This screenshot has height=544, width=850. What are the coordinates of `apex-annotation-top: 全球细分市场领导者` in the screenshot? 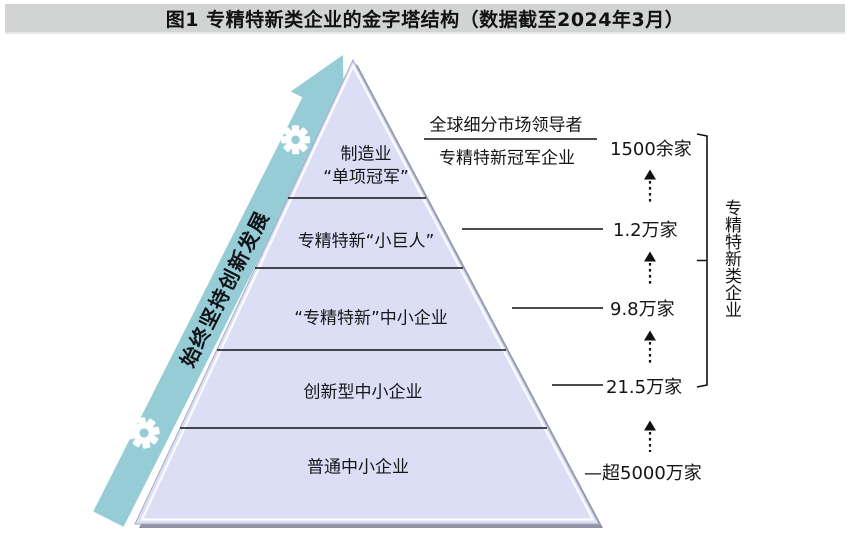 It's located at (506, 125).